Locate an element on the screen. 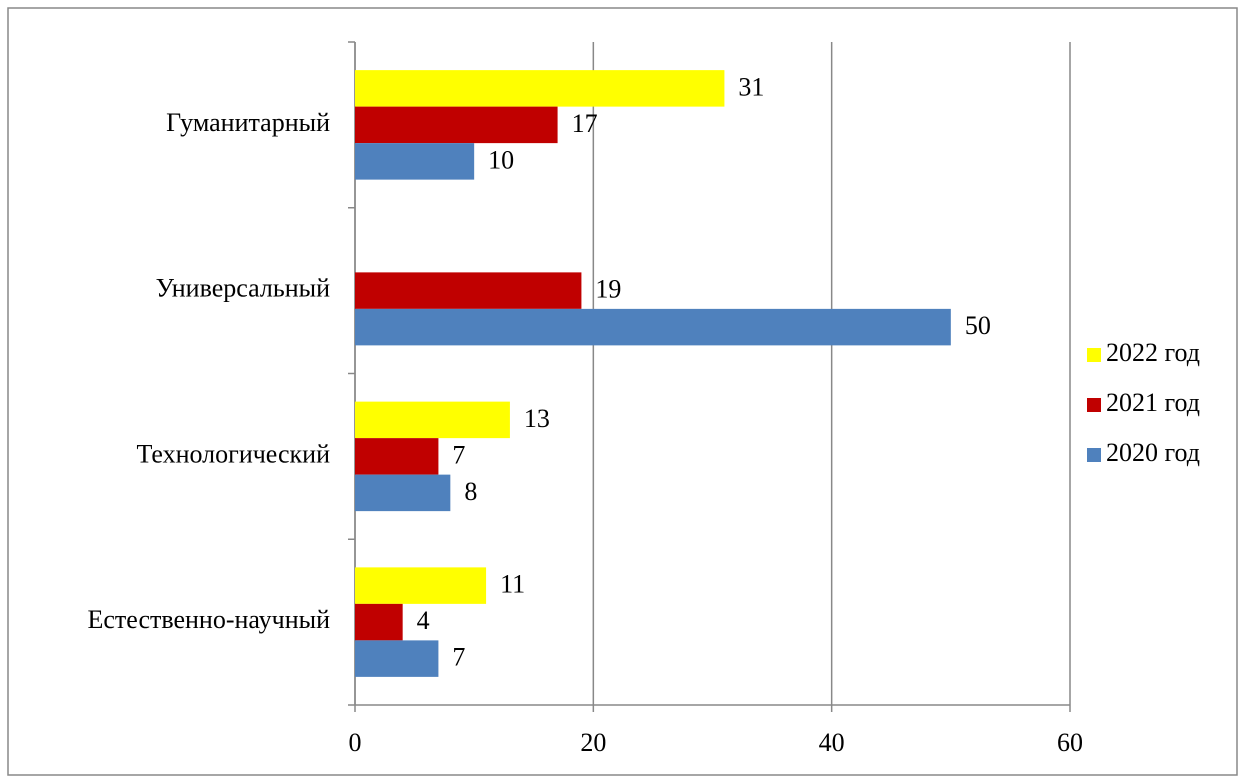 This screenshot has width=1245, height=783. data-label: 31 is located at coordinates (751, 86).